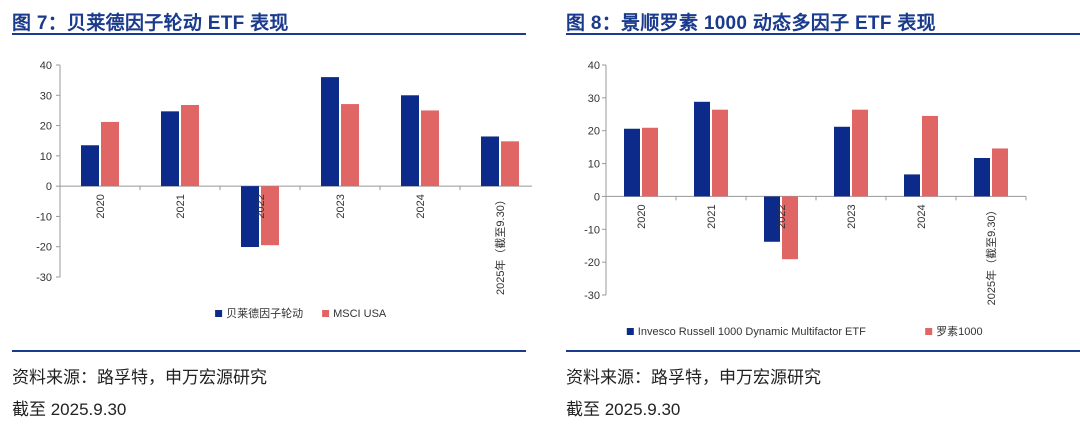 The image size is (1080, 430). What do you see at coordinates (360, 314) in the screenshot?
I see `legend-label: MSCI USA` at bounding box center [360, 314].